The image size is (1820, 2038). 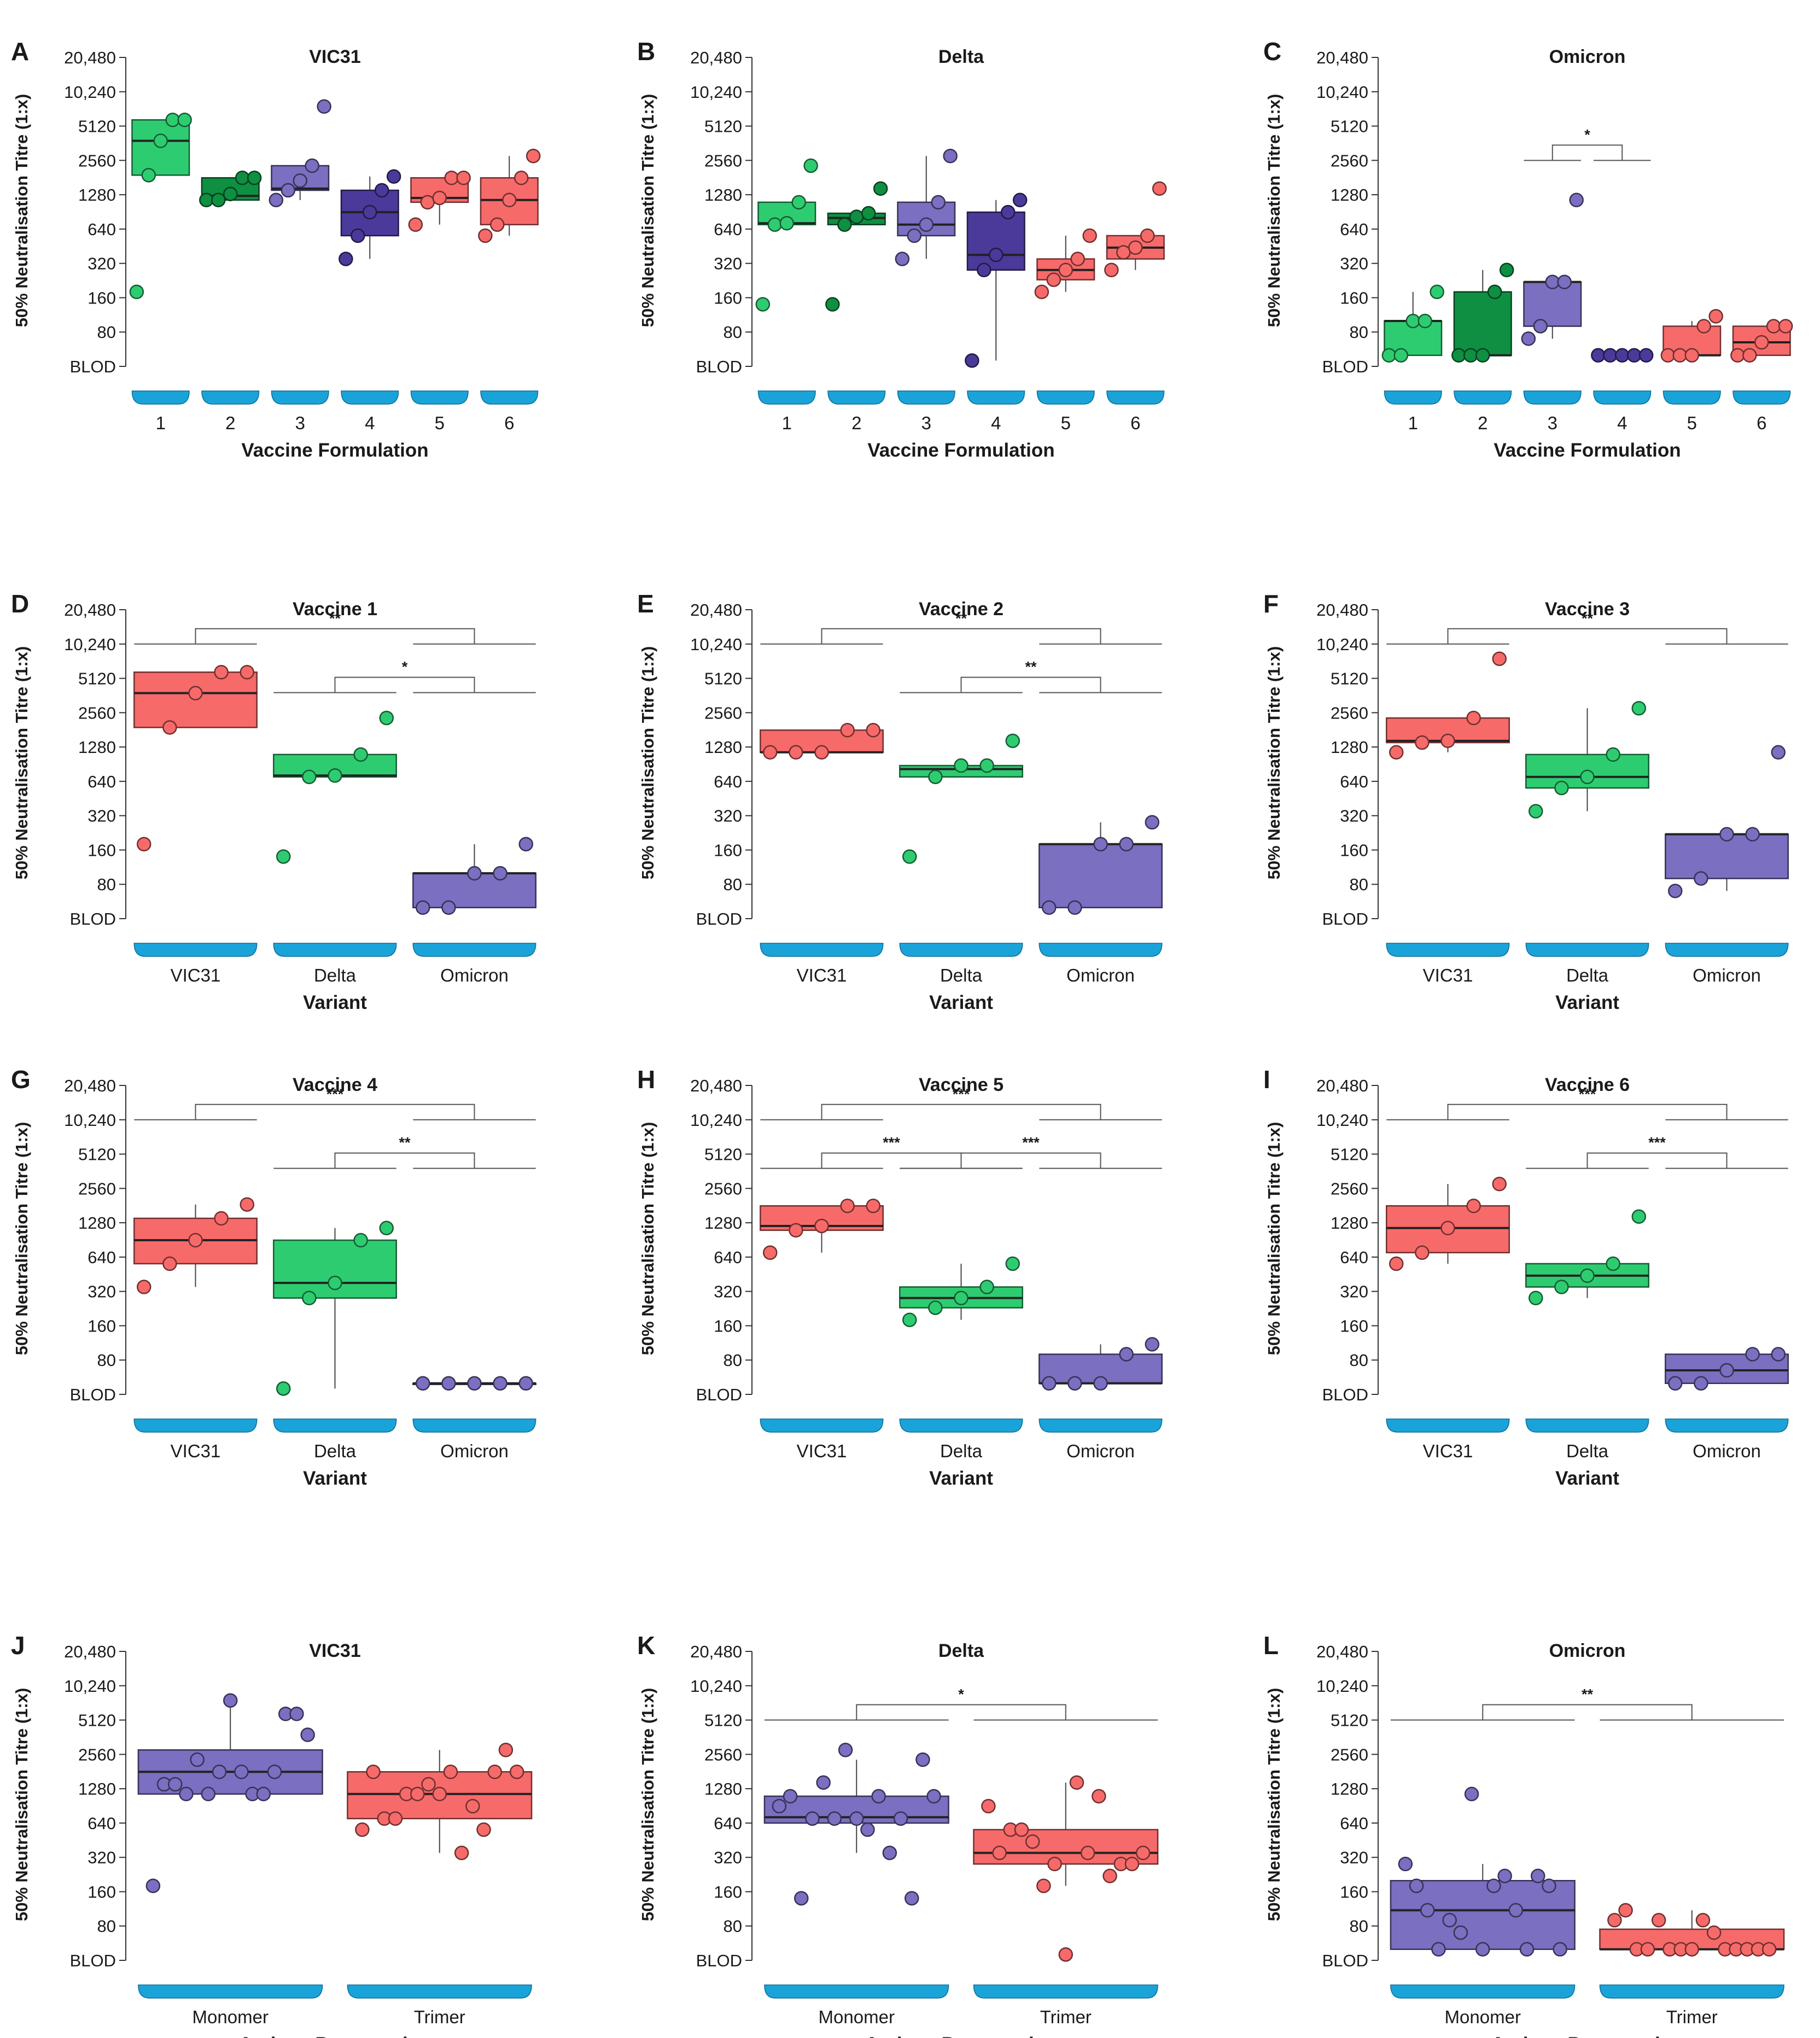 What do you see at coordinates (106, 884) in the screenshot?
I see `y-tick-label: 80` at bounding box center [106, 884].